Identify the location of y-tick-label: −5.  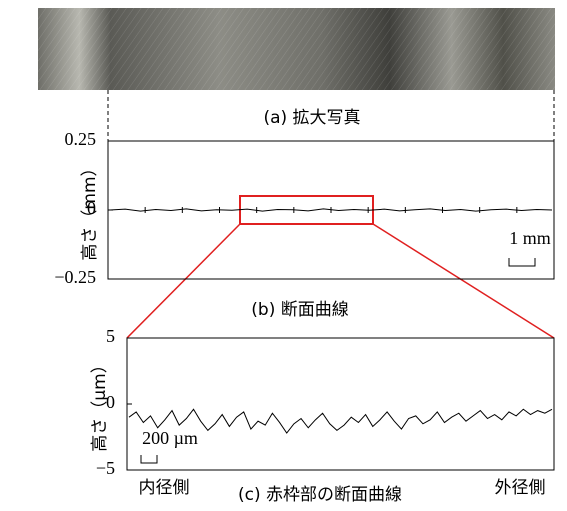
(105, 468).